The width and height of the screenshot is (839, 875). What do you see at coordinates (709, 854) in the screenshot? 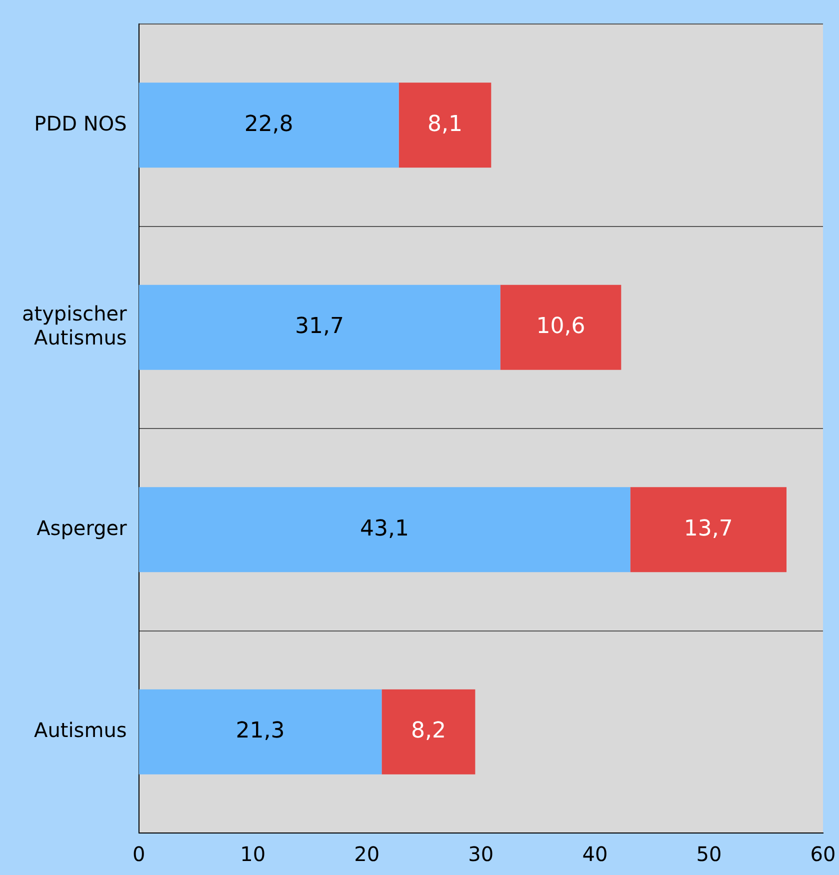
I see `x-tick-label: 50` at bounding box center [709, 854].